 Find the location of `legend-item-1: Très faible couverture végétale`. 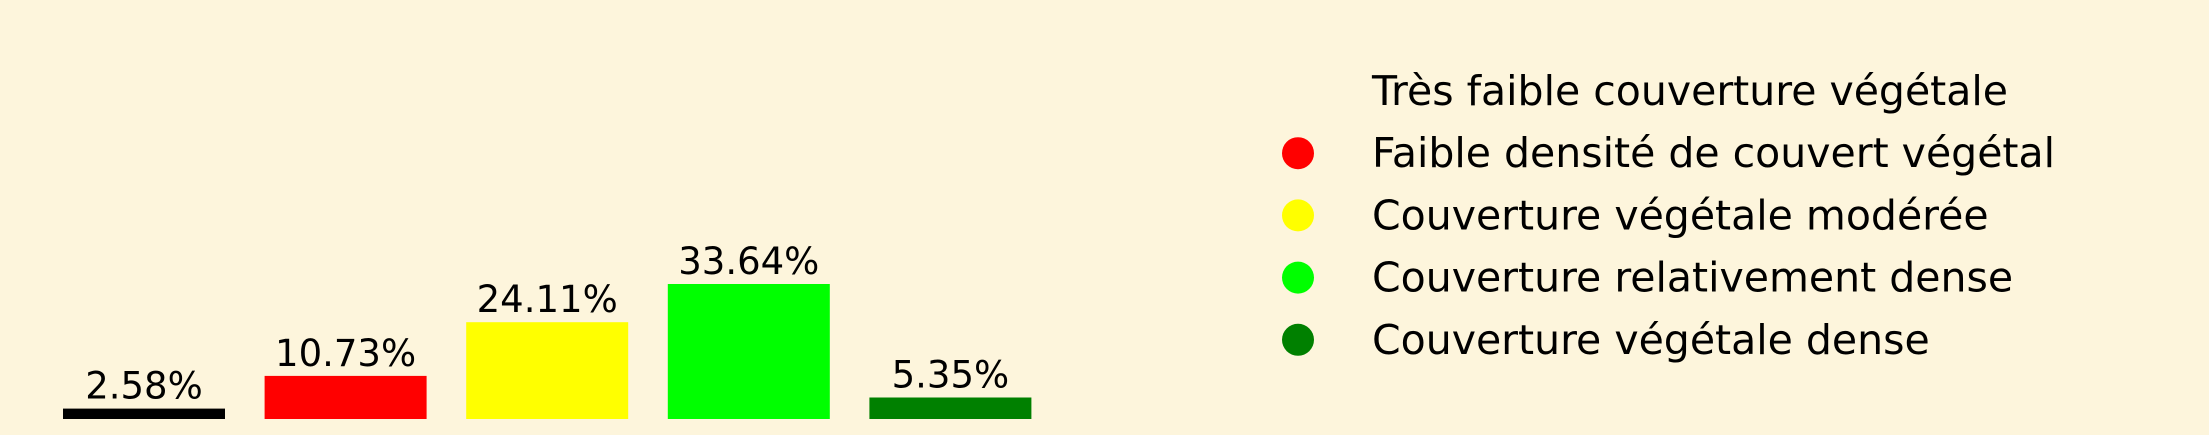

legend-item-1: Très faible couverture végétale is located at coordinates (1645, 91).